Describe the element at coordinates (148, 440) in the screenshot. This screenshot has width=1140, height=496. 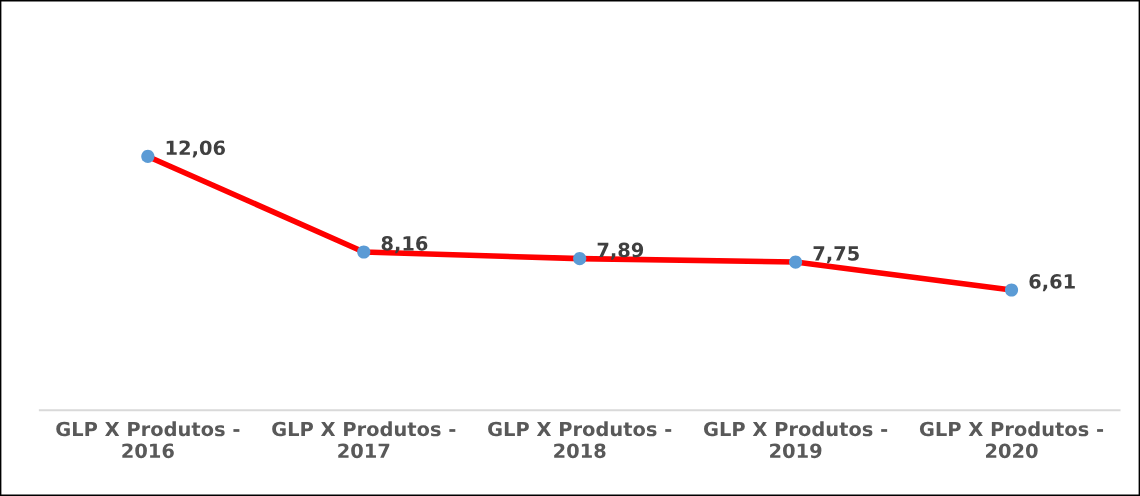
I see `x-tick-label: GLP X Produtos - 2016` at that location.